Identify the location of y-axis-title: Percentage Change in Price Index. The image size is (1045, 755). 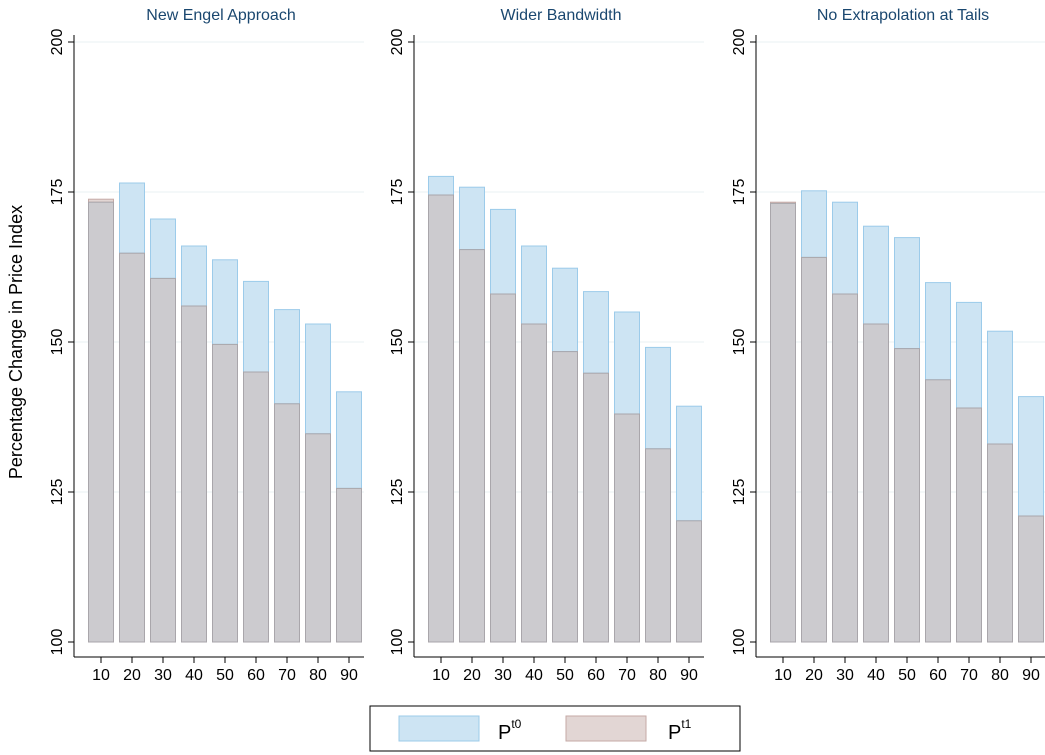
(16, 342).